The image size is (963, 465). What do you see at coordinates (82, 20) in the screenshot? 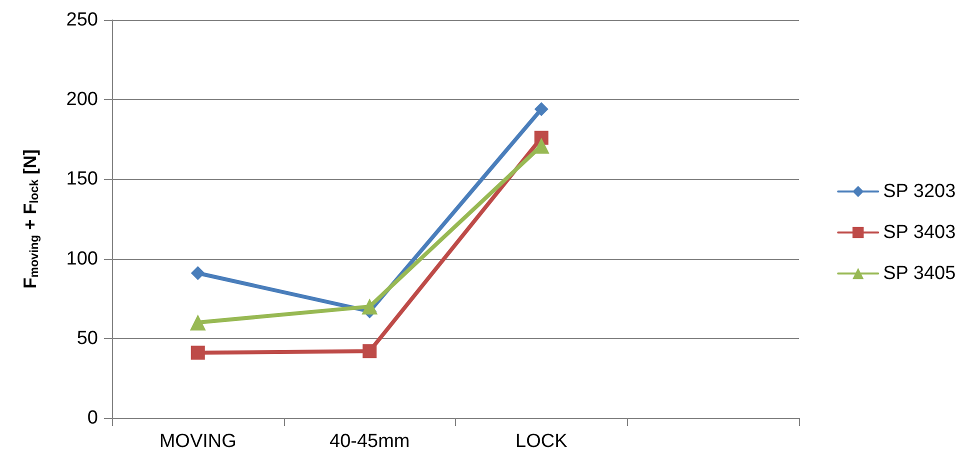
I see `y-tick-label: 250` at bounding box center [82, 20].